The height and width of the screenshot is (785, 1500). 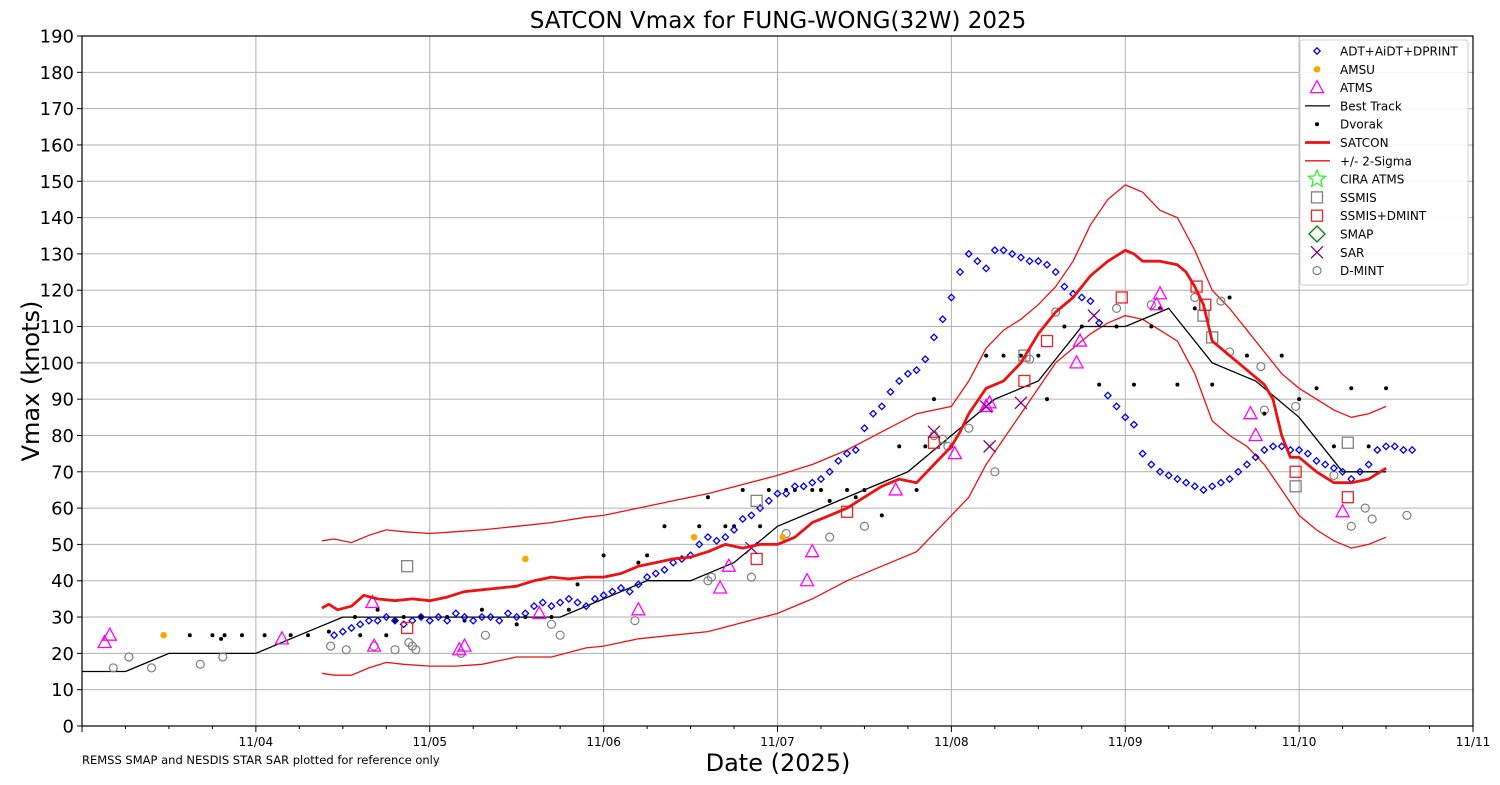 What do you see at coordinates (1362, 271) in the screenshot?
I see `legend-label: D-MINT` at bounding box center [1362, 271].